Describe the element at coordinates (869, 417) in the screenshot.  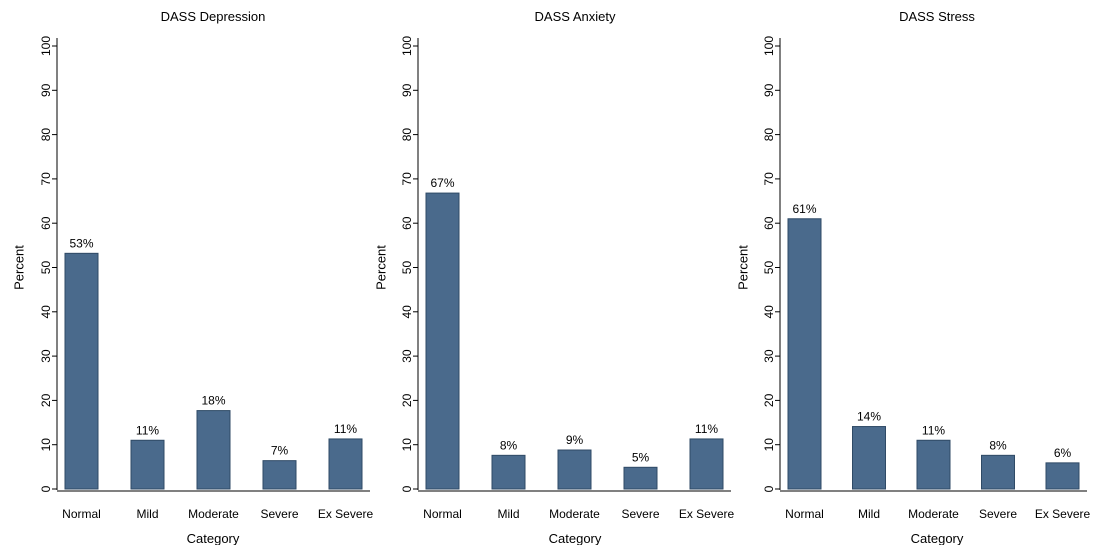
I see `bar-value-label: 14%` at that location.